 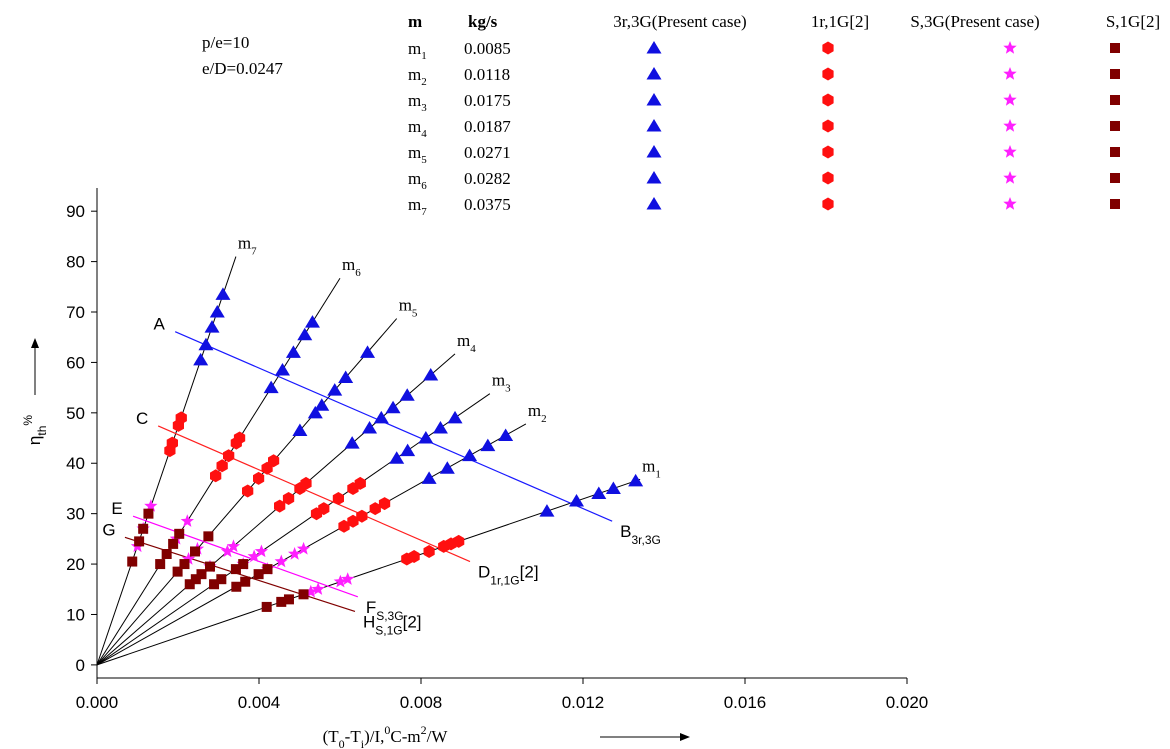 I want to click on label-part: [2], so click(x=529, y=572).